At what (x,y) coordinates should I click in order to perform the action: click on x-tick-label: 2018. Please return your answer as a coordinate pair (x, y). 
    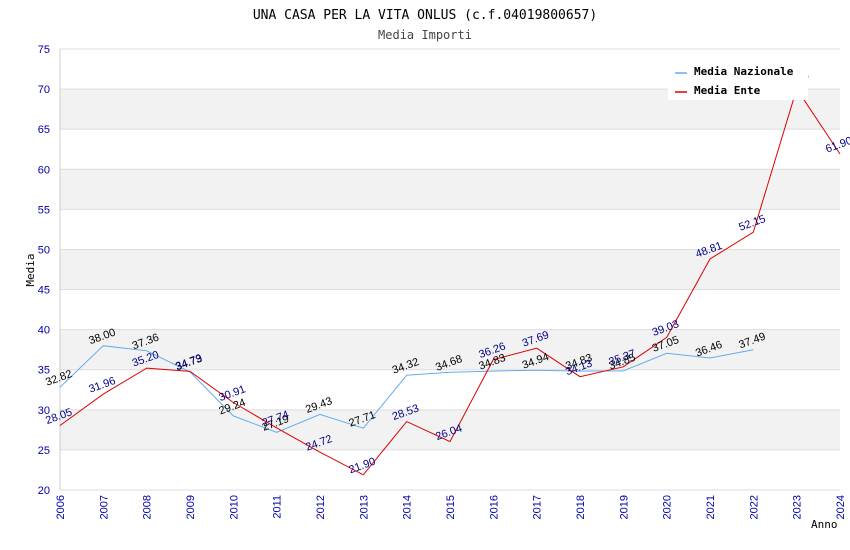
    Looking at the image, I should click on (581, 507).